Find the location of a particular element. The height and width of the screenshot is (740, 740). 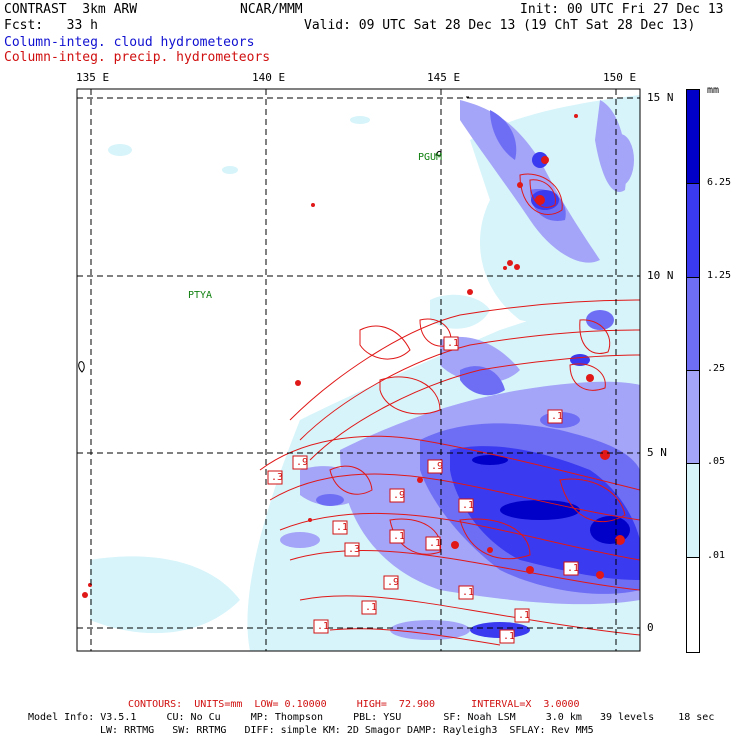

init-time: Init: 00 UTC Fri 27 Dec 13 is located at coordinates (622, 9).